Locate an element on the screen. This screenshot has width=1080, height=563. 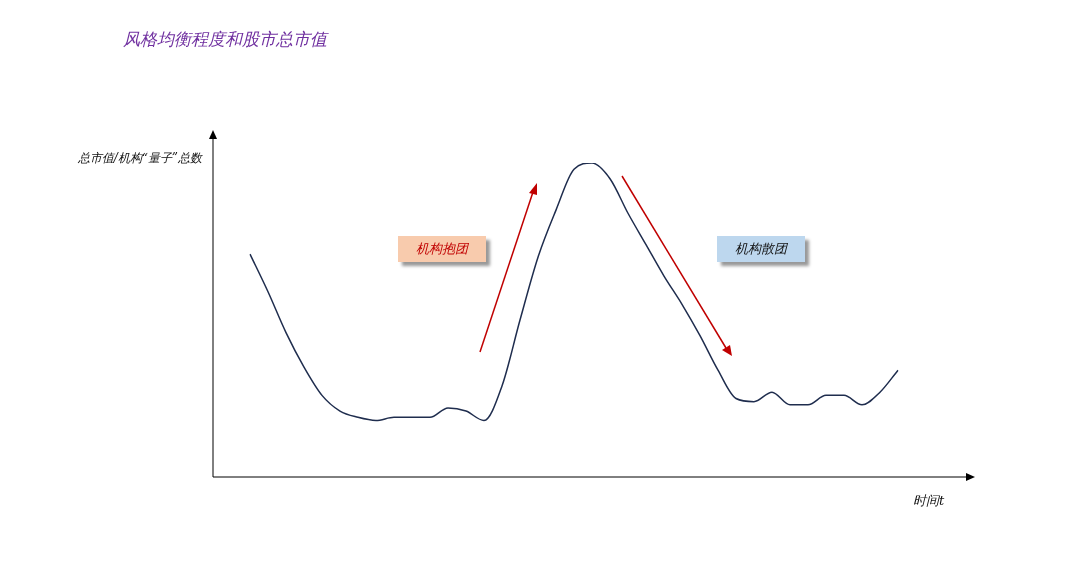
y-axis-title: 总市值/机构“量子”总数 is located at coordinates (139, 158).